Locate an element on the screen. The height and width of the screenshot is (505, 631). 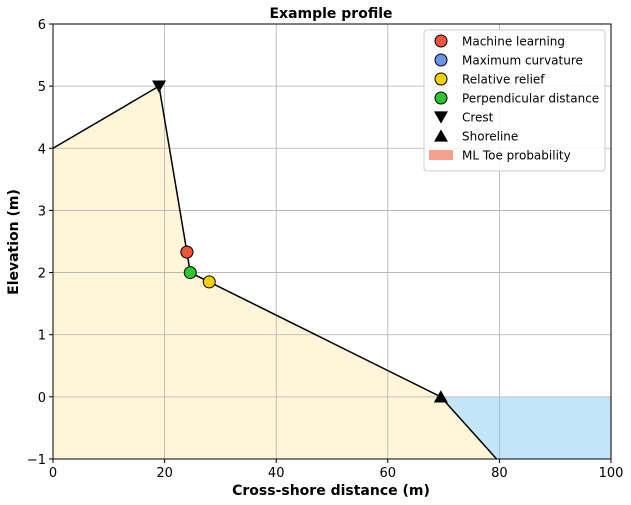
y-tick-label: −1 is located at coordinates (36, 460).